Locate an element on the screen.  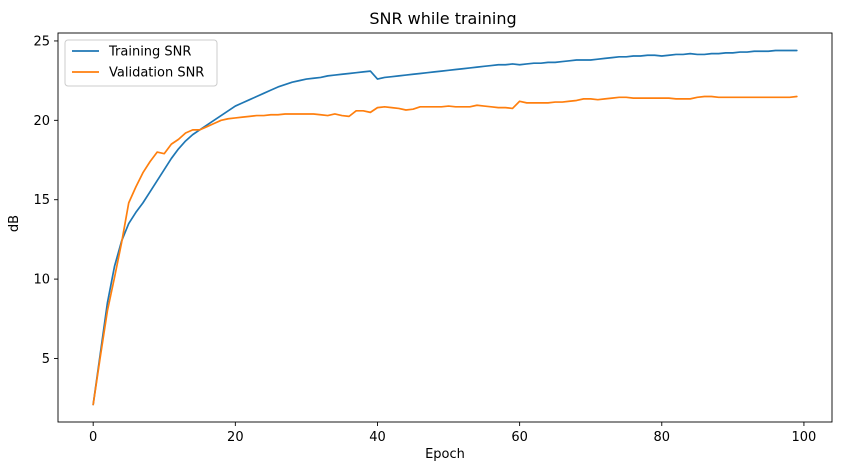
y-tick-label: 20 is located at coordinates (41, 121).